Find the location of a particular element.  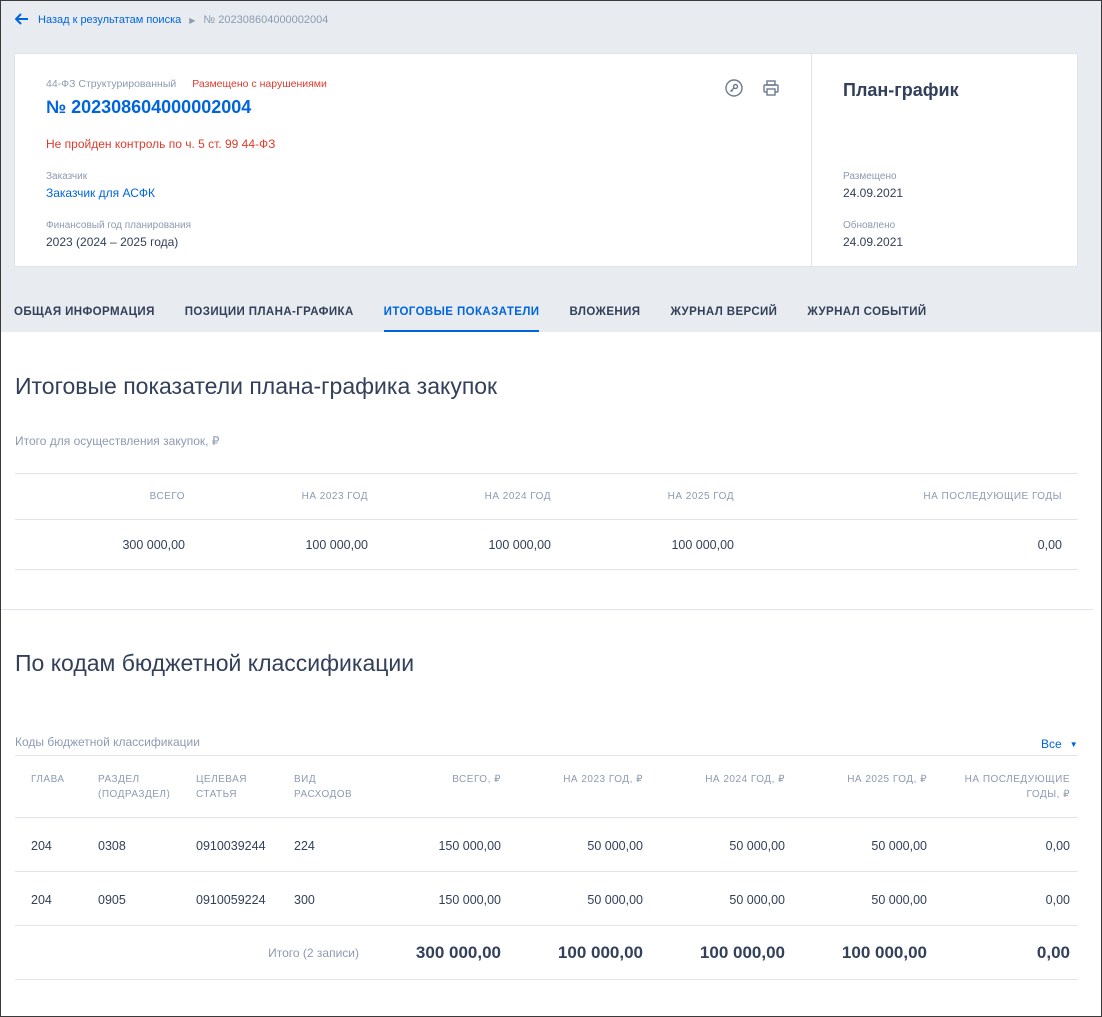

tab-totals: Итоговые показатели is located at coordinates (461, 316).